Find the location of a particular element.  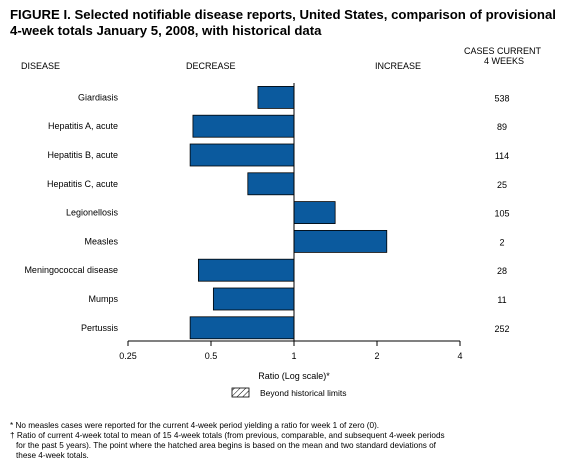

category-label: Hepatitis A, acute is located at coordinates (83, 126).